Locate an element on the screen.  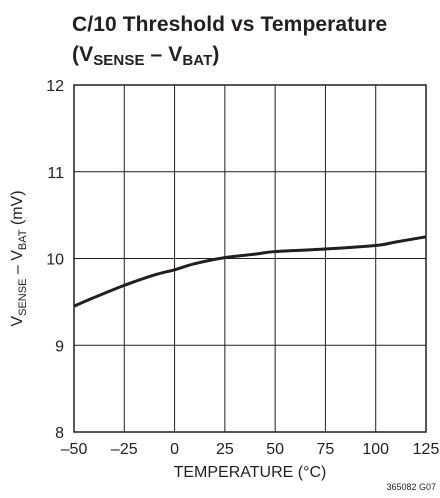
y-tick-label: 9 is located at coordinates (59, 346).